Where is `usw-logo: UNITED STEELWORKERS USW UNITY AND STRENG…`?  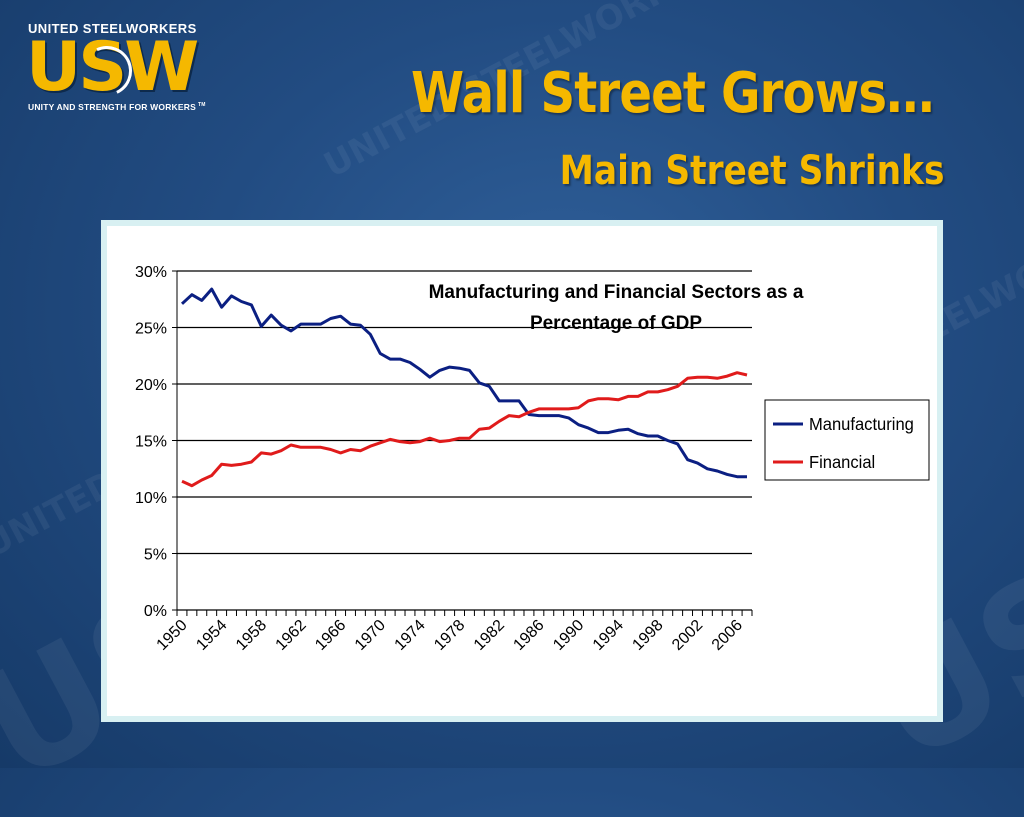
usw-logo: UNITED STEELWORKERS USW UNITY AND STRENG… is located at coordinates (119, 68).